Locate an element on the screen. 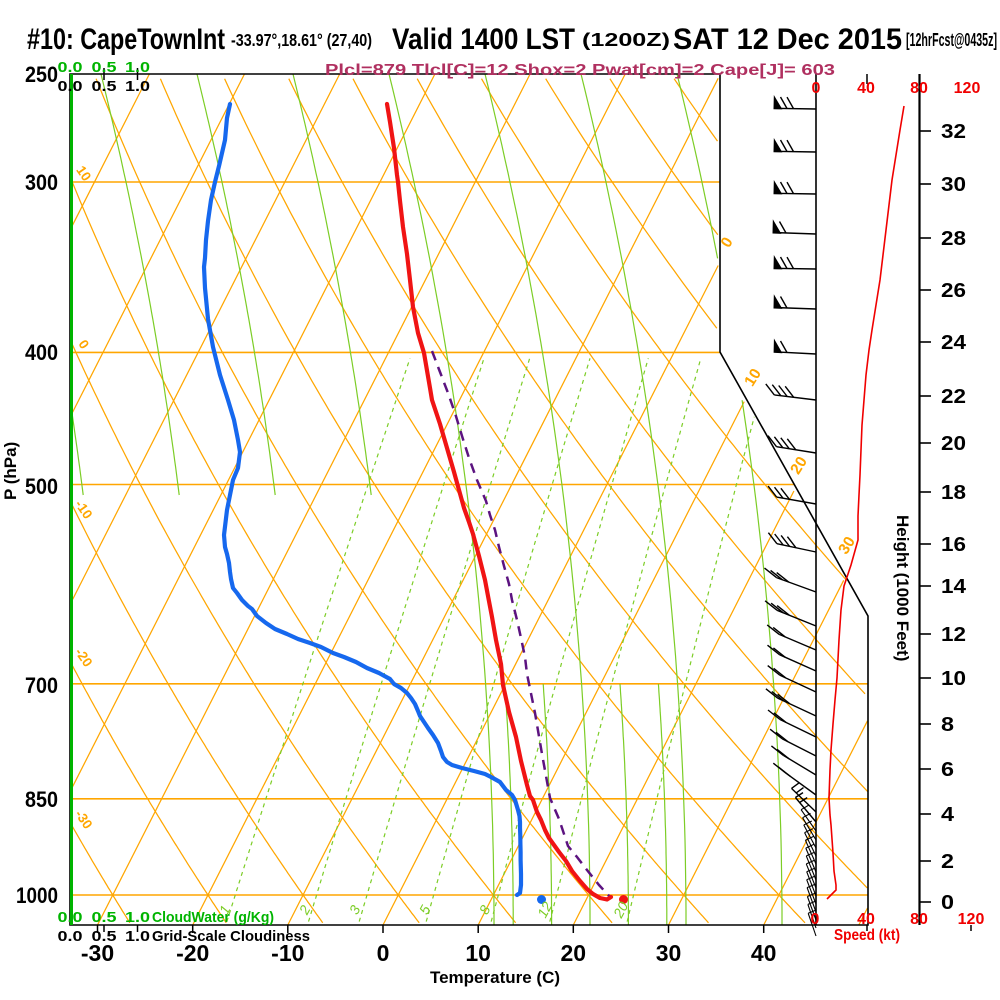 This screenshot has height=1000, width=1000. svg-text: Temperature (C) is located at coordinates (495, 977).